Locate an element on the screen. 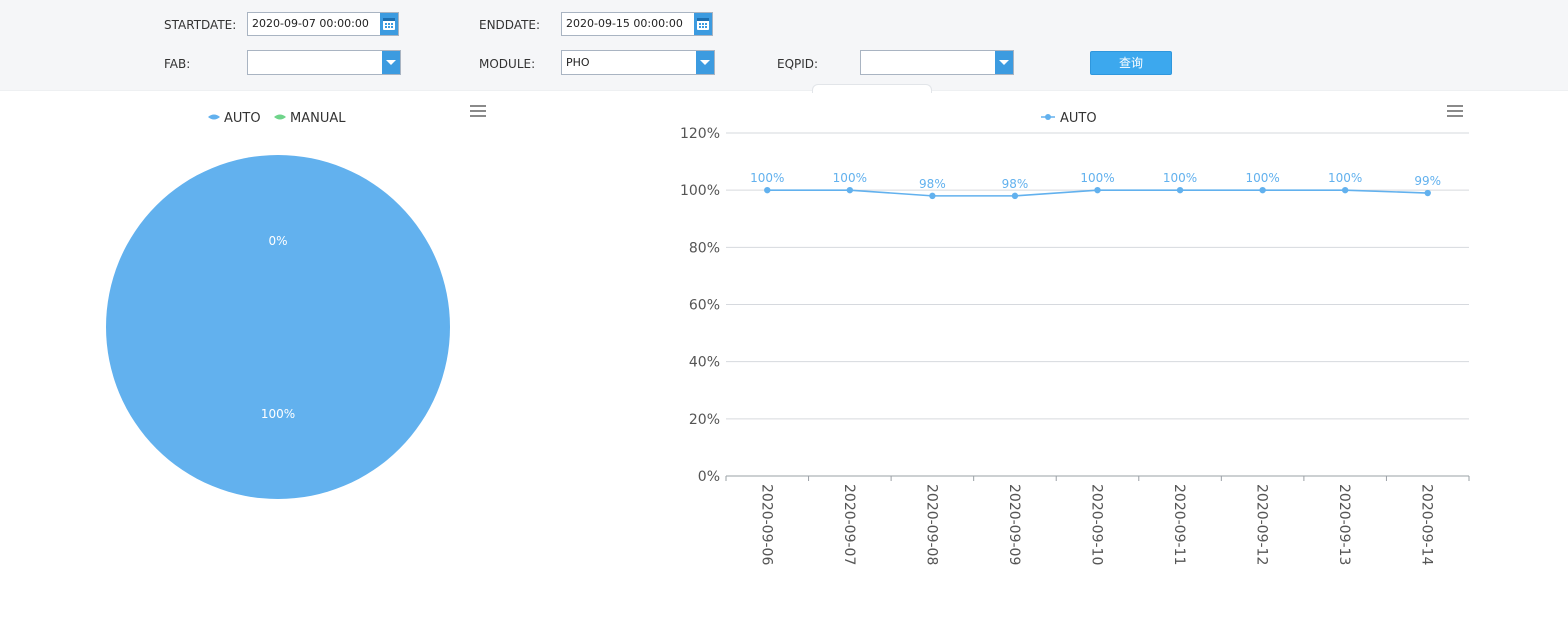 The image size is (1568, 622). x-tick-label: 2020-09-14 is located at coordinates (1427, 524).